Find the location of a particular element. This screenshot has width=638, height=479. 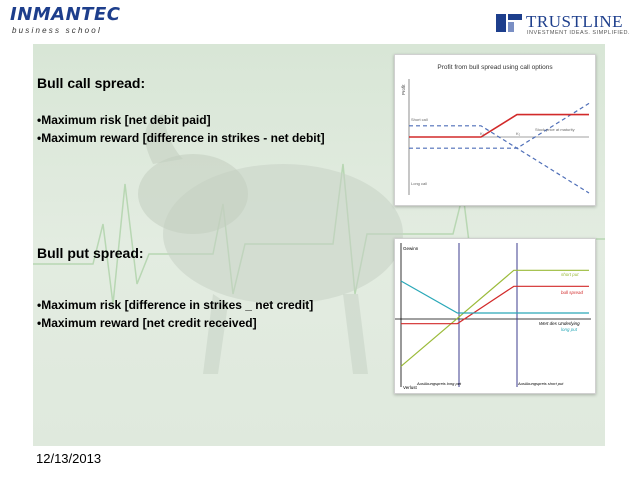

bull-call-series-group is located at coordinates (499, 148).